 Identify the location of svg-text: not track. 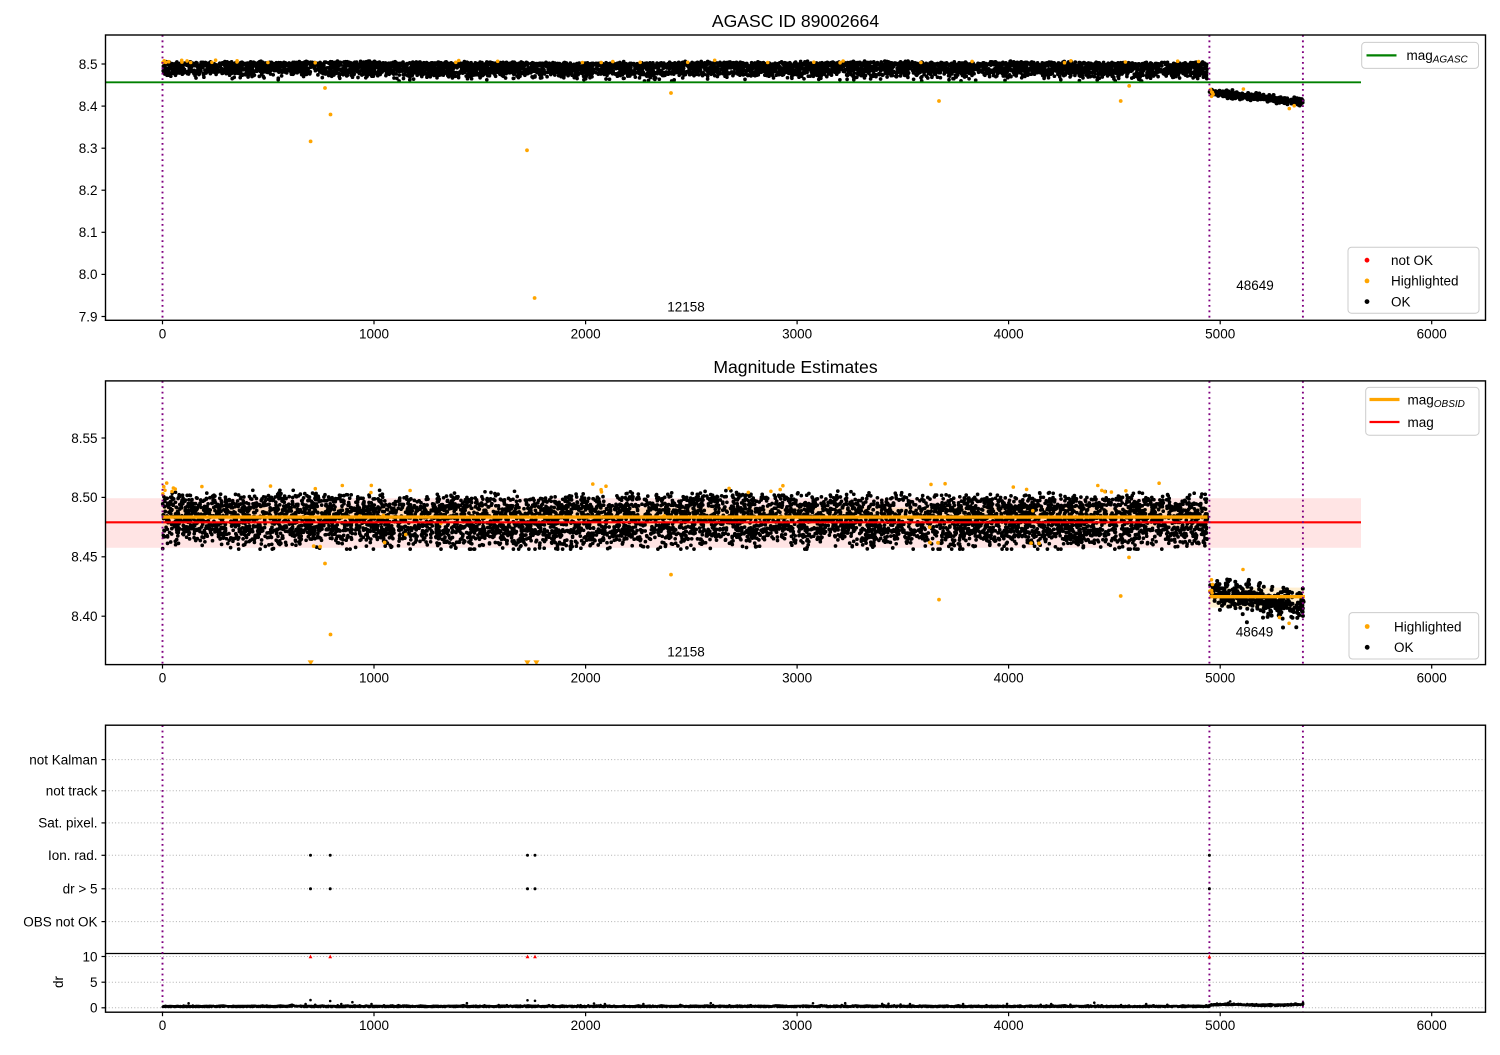
(72, 791).